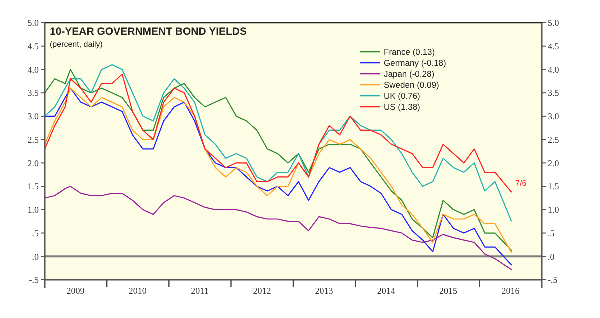 The image size is (600, 318). What do you see at coordinates (554, 187) in the screenshot?
I see `y2-tick-label: 1.5` at bounding box center [554, 187].